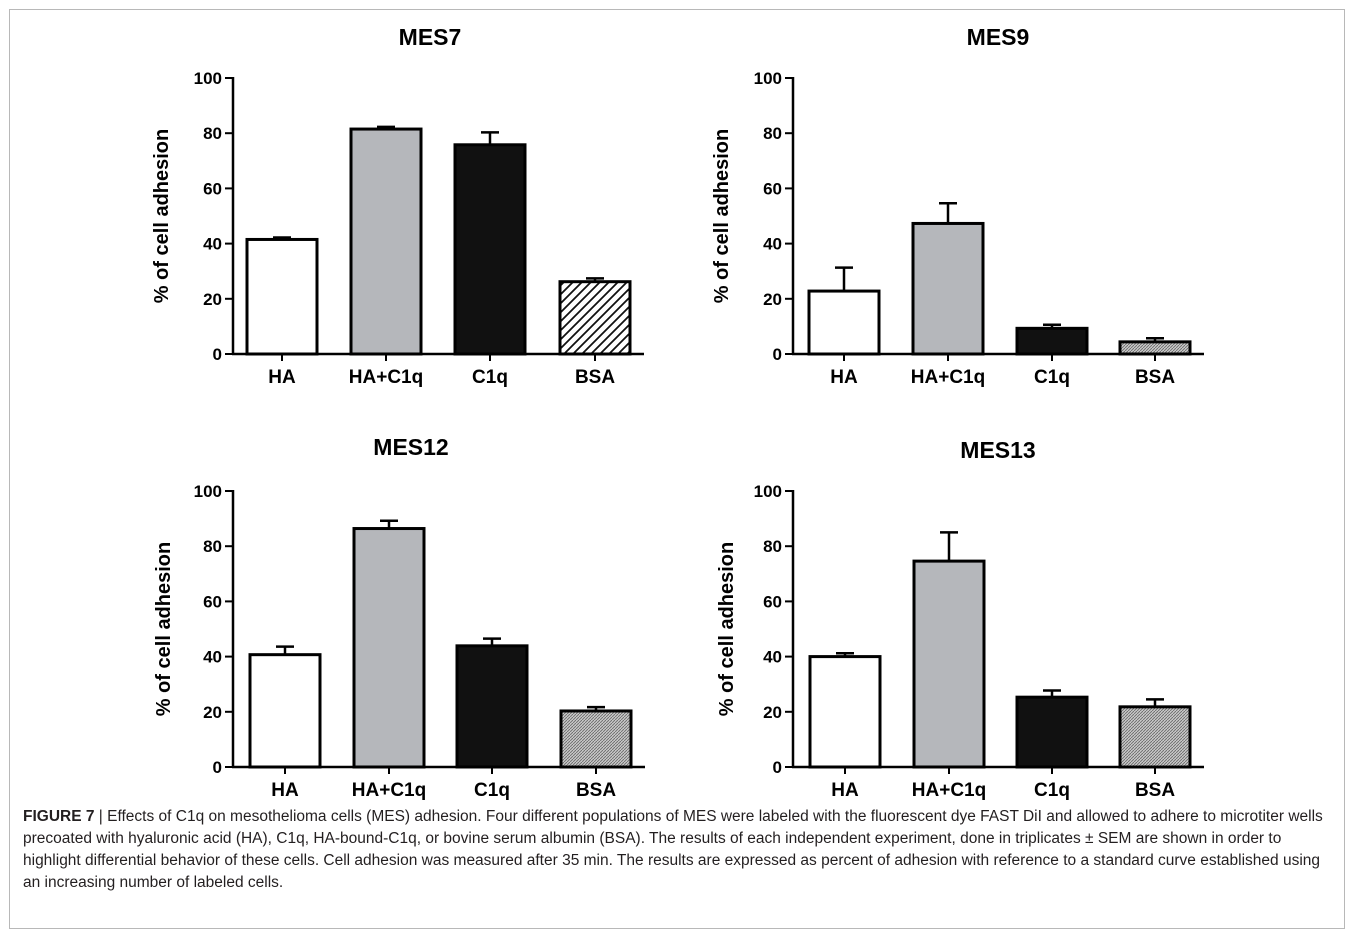 The height and width of the screenshot is (938, 1355). Describe the element at coordinates (59, 816) in the screenshot. I see `figure-label: FIGURE 7` at that location.